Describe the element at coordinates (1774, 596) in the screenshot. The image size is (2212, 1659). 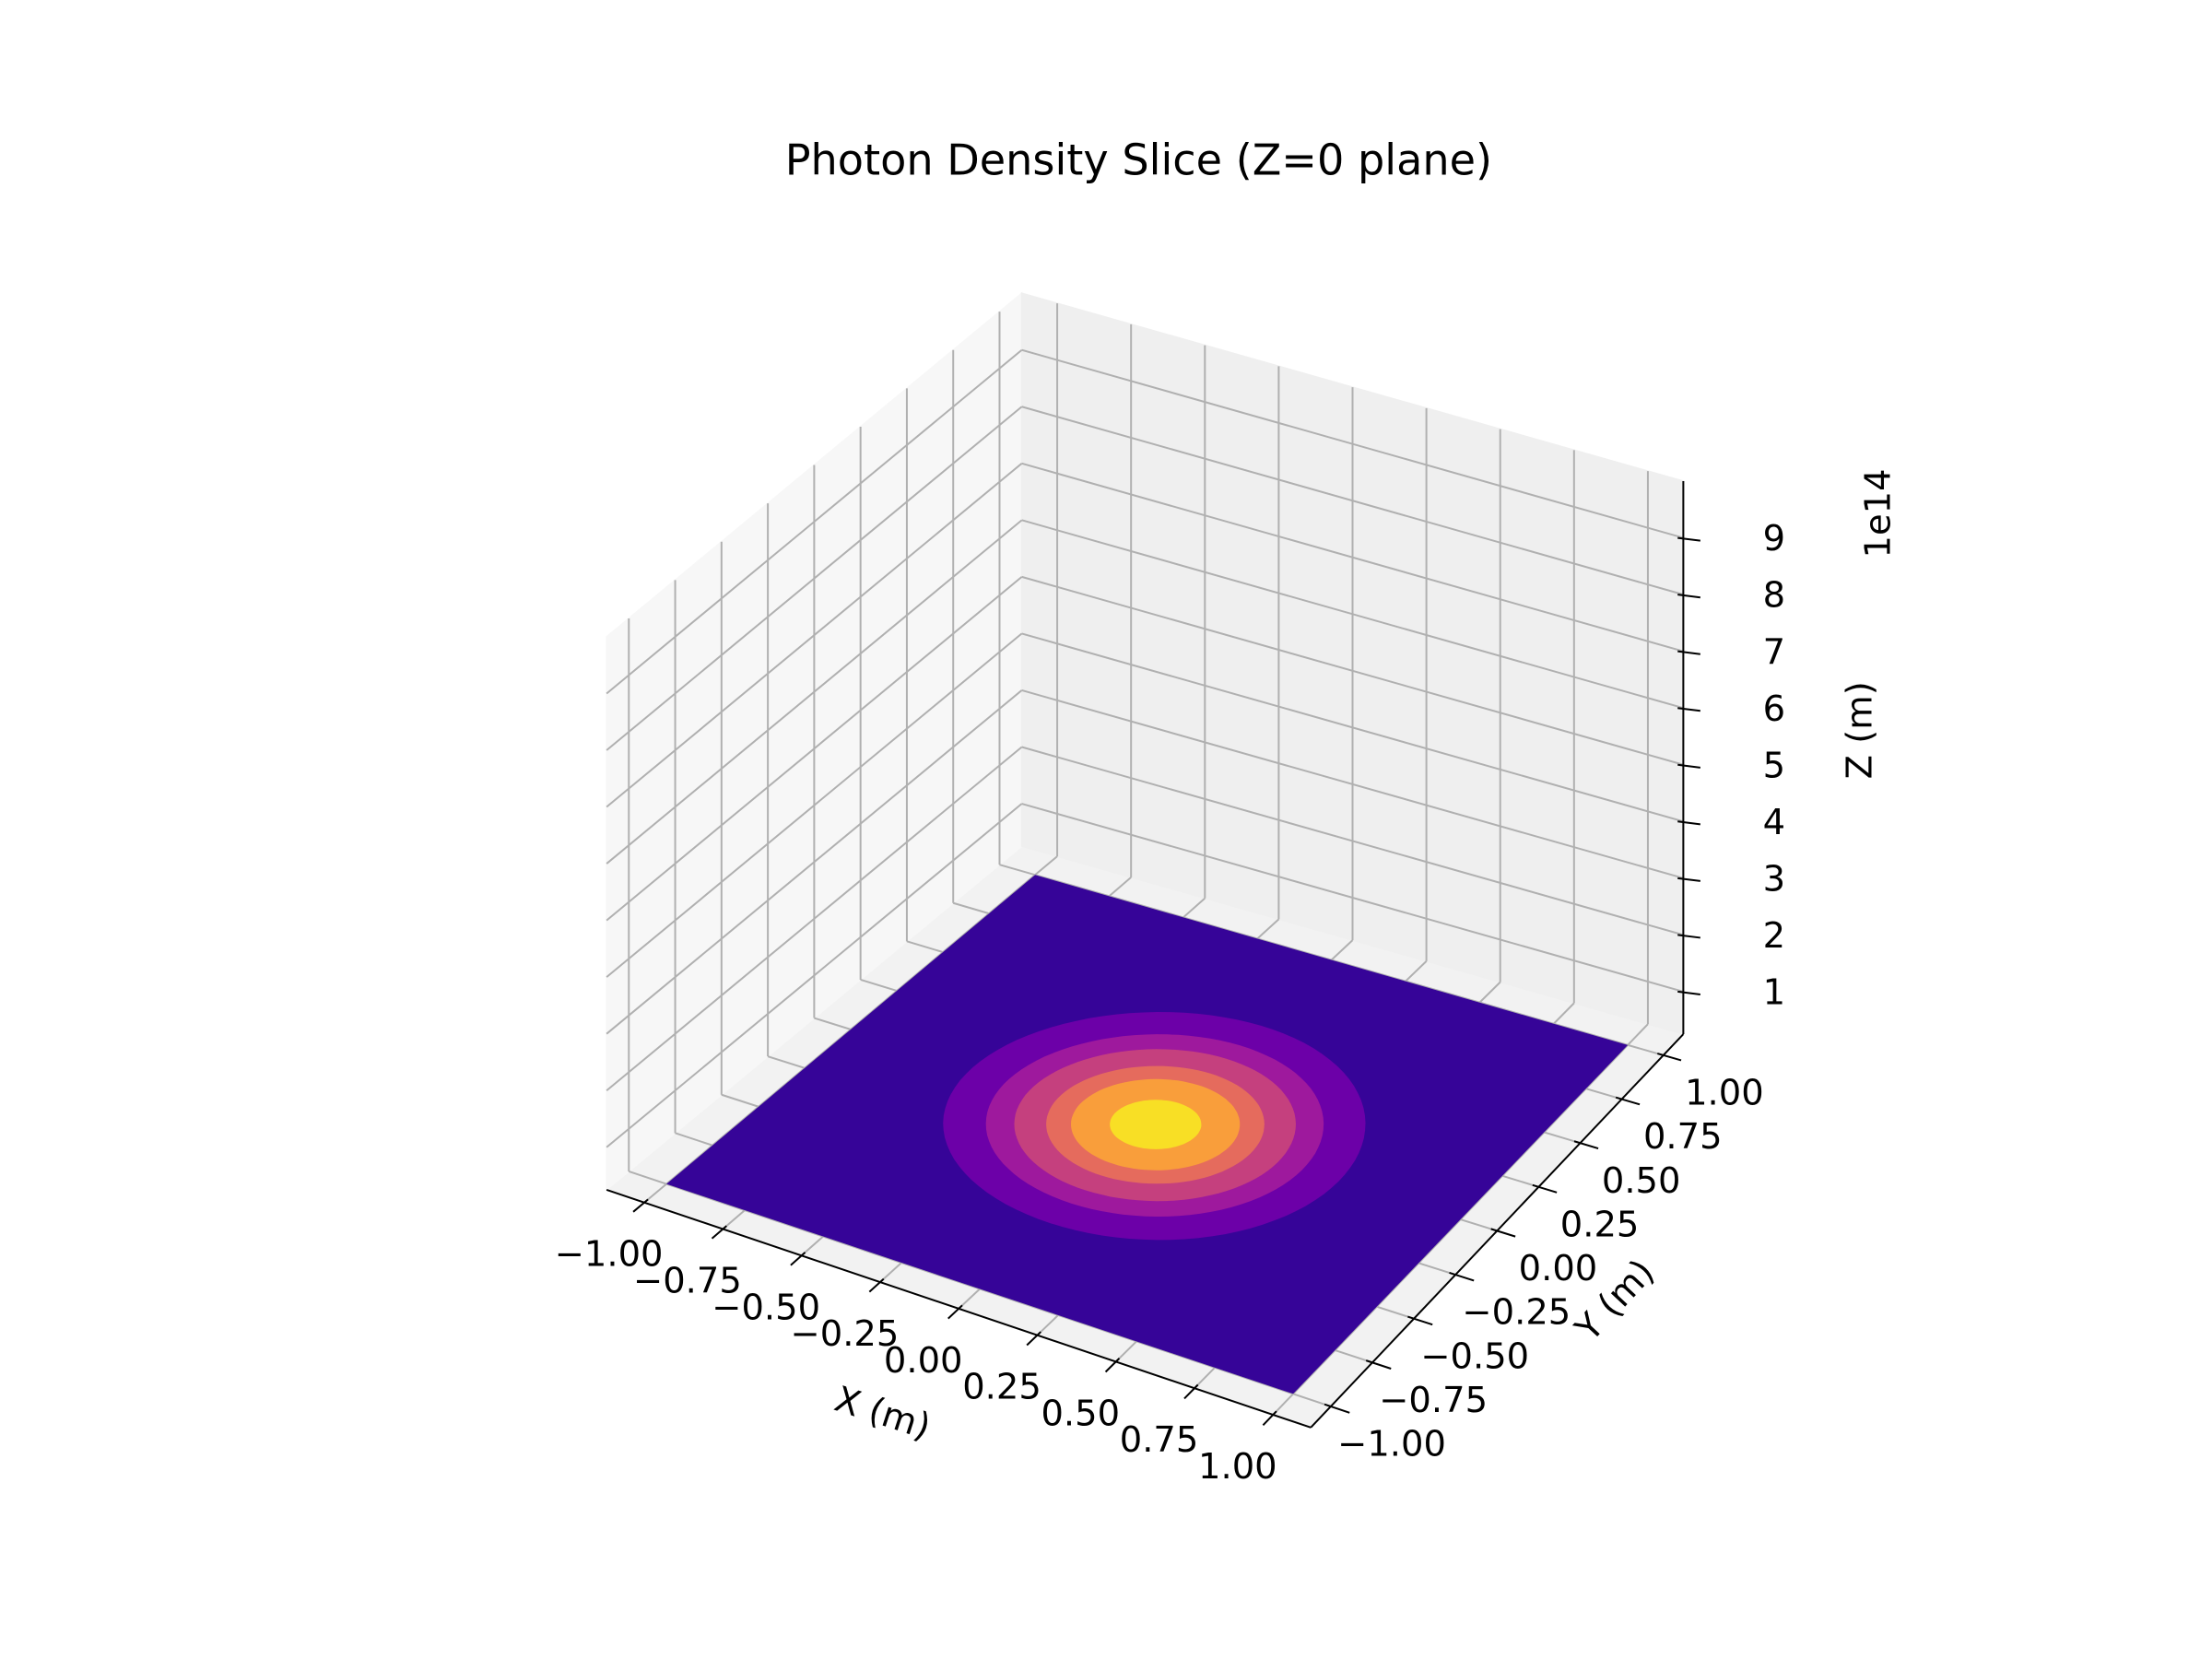
I see `z-tick-label: 8` at that location.